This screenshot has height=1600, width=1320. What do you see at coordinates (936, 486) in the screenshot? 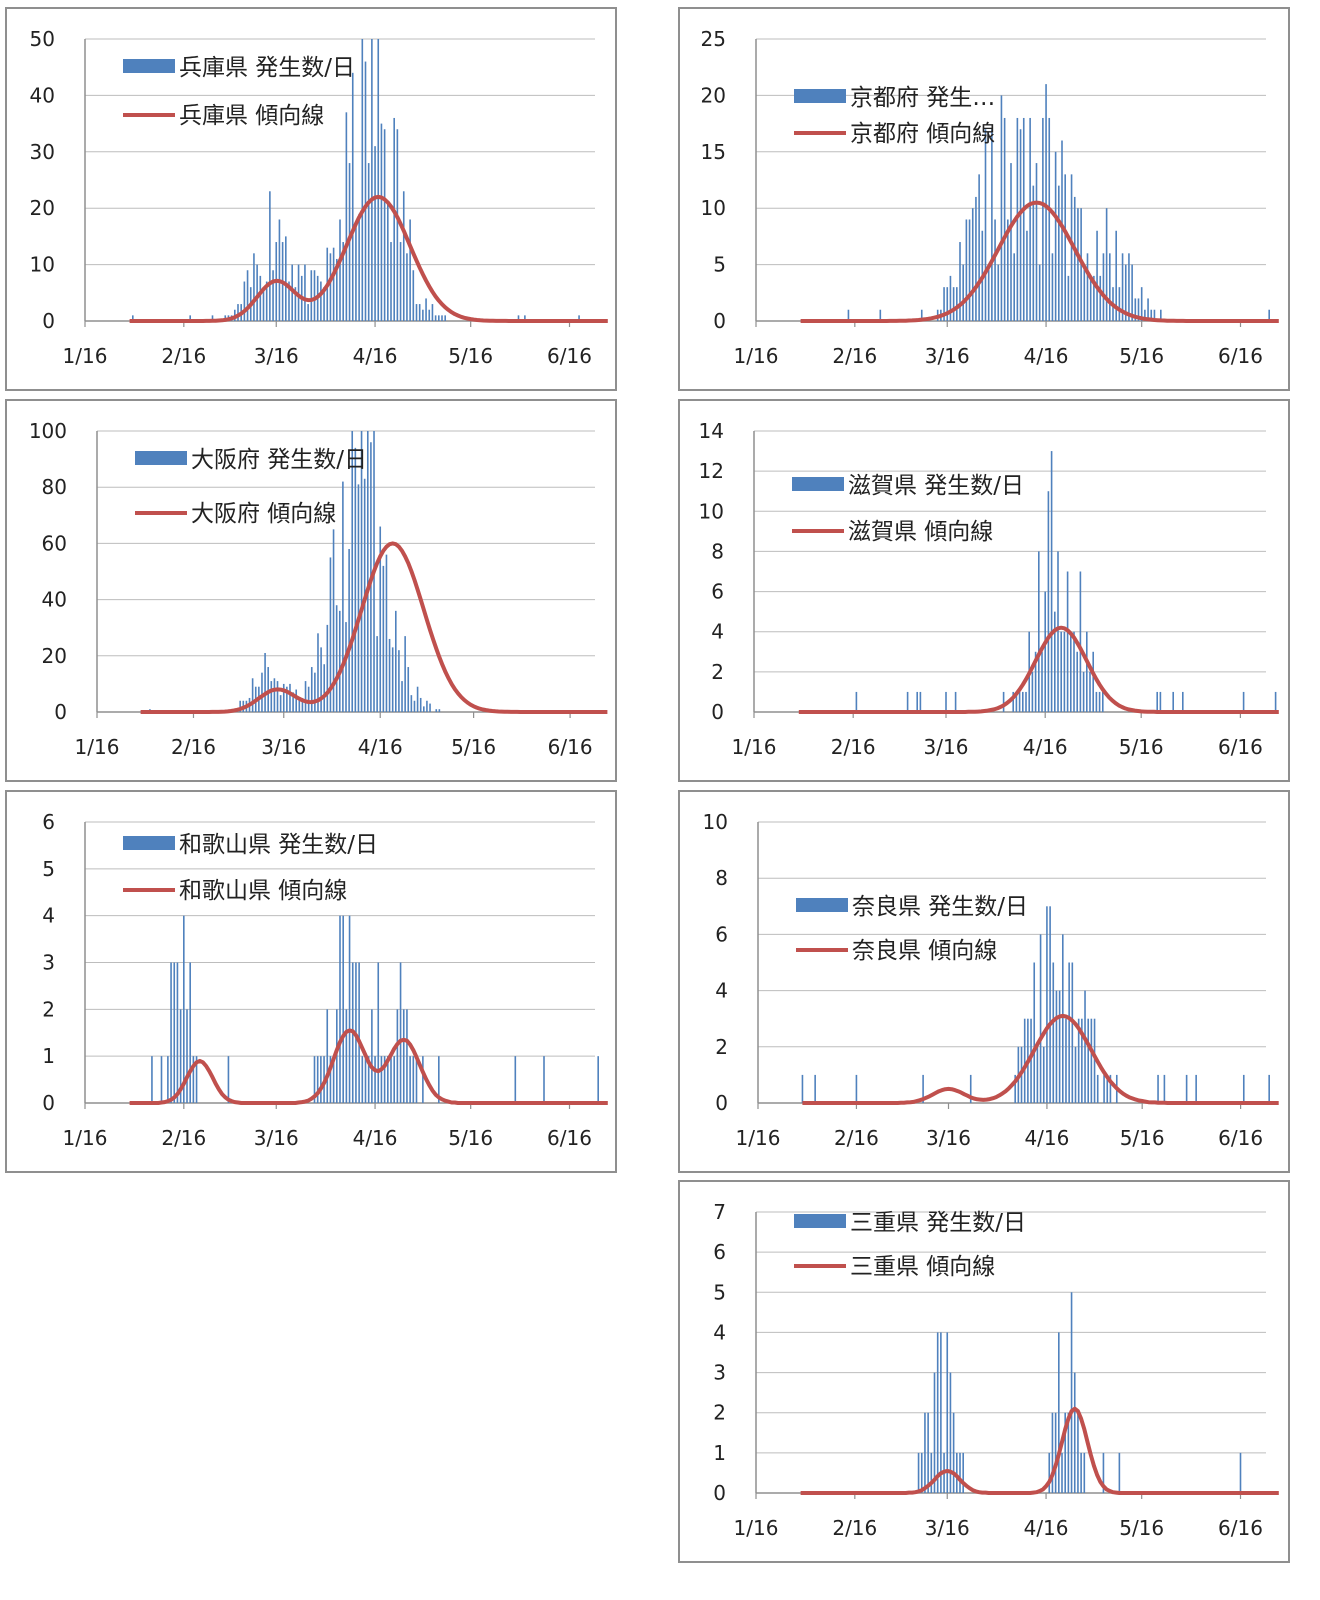
I see `legend-label-bar: 滋賀県 発生数/日` at bounding box center [936, 486].